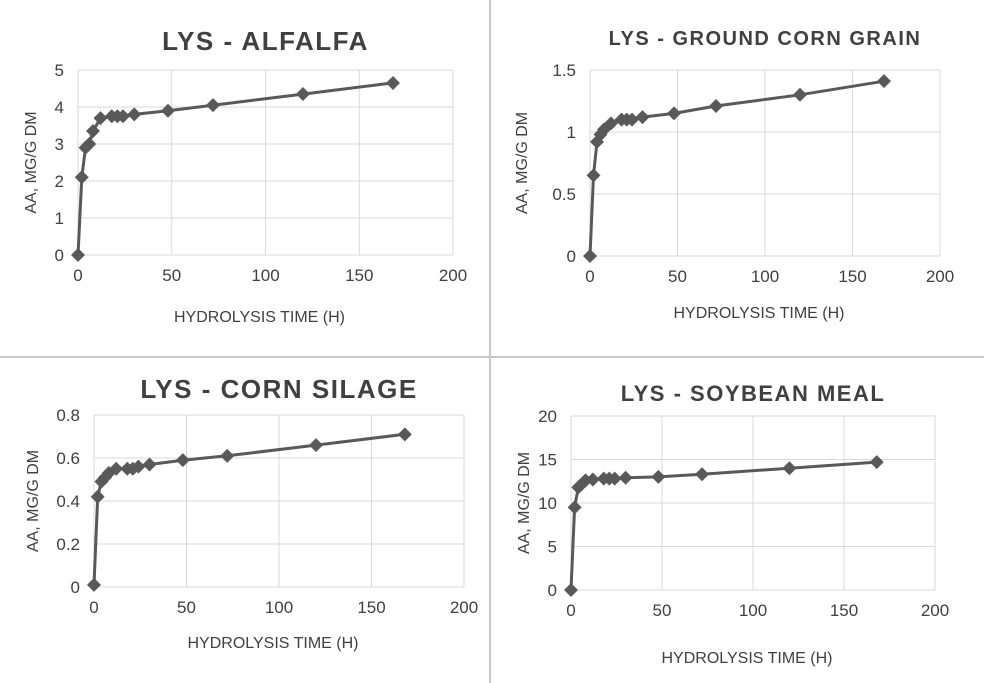  What do you see at coordinates (570, 610) in the screenshot?
I see `chart-3-xtick-label-0: 0` at bounding box center [570, 610].